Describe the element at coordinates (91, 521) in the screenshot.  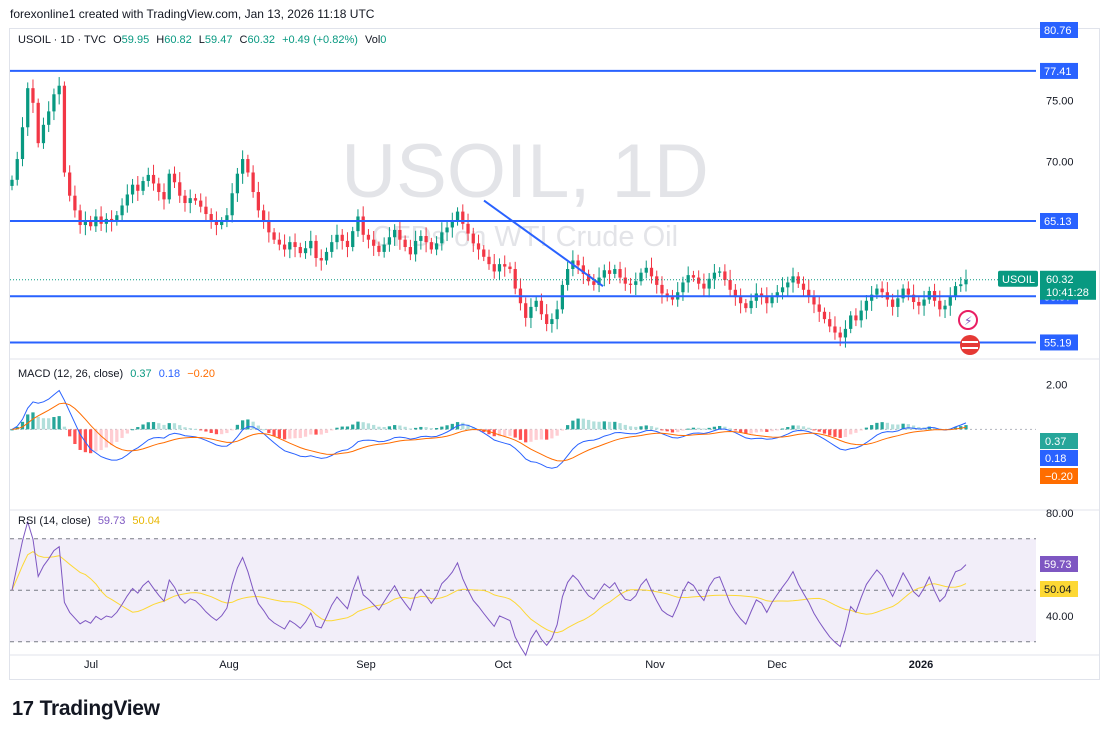
I see `rsi-legend: RSI (14, close) 59.73 50.04` at that location.